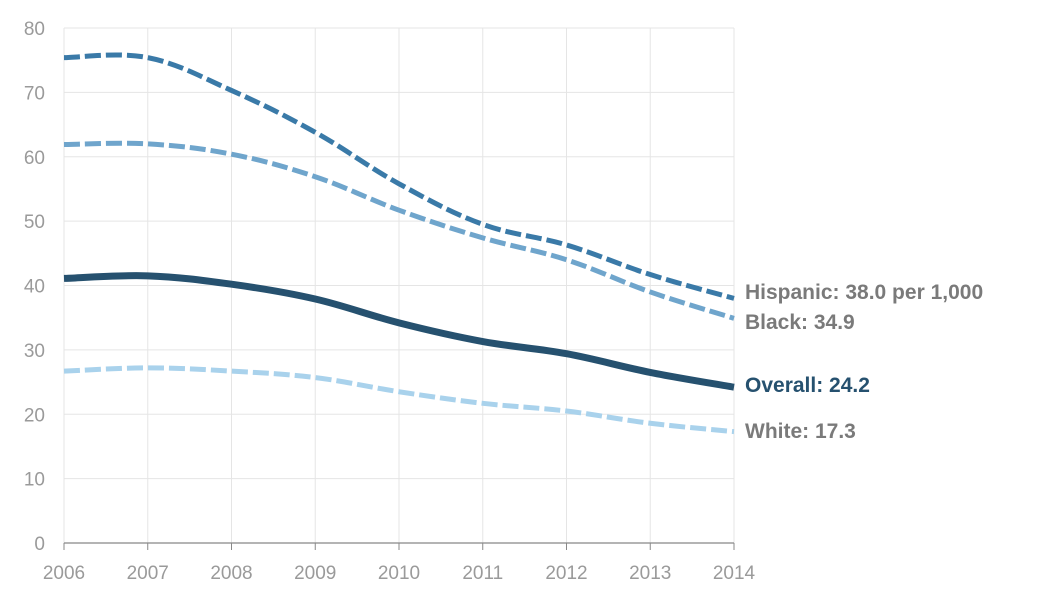 This screenshot has height=591, width=1050. Describe the element at coordinates (650, 573) in the screenshot. I see `x-tick-label: 2013` at that location.